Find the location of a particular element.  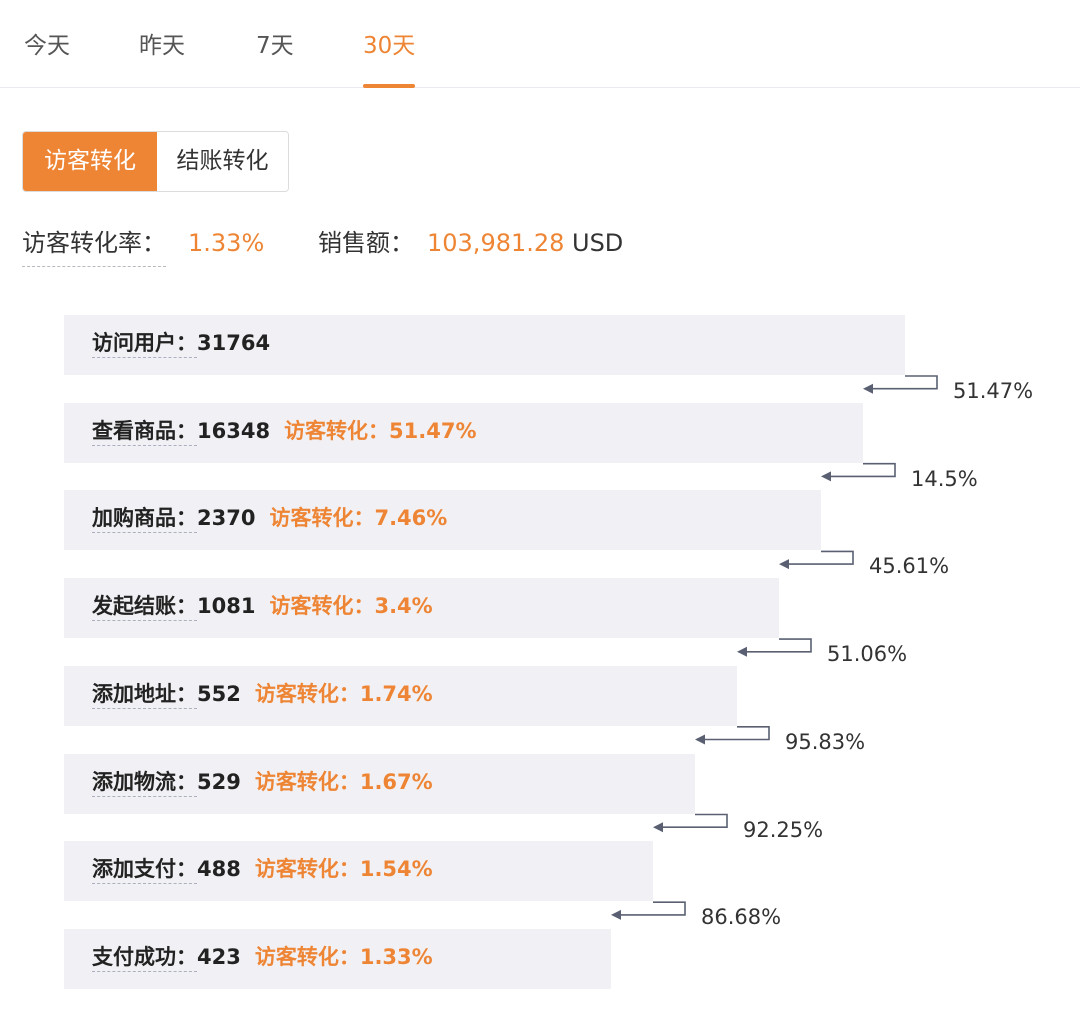

funnel-stage-conversion: 访客转化：3.4% is located at coordinates (351, 606).